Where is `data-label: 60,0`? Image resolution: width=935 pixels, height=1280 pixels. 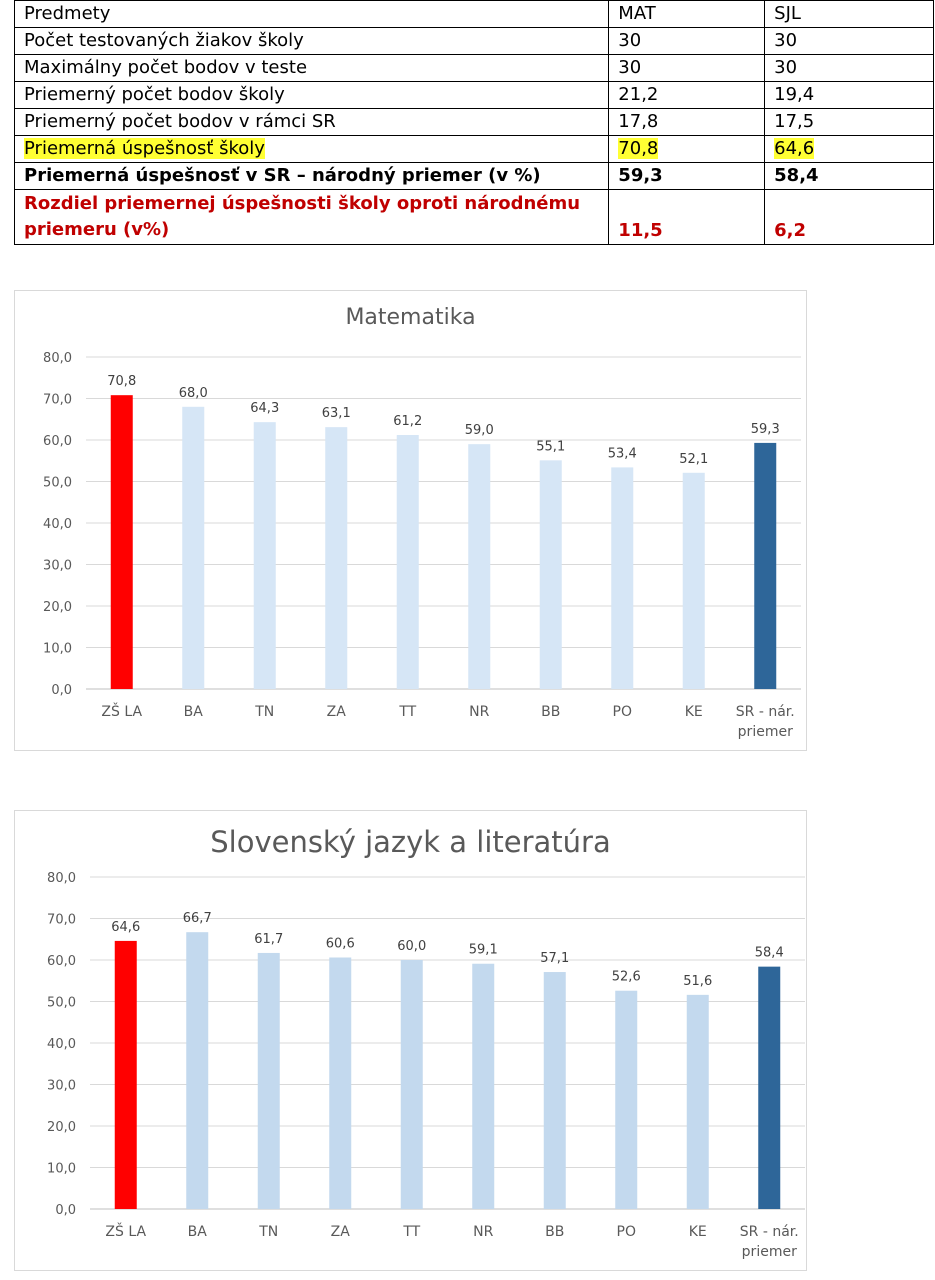 data-label: 60,0 is located at coordinates (411, 946).